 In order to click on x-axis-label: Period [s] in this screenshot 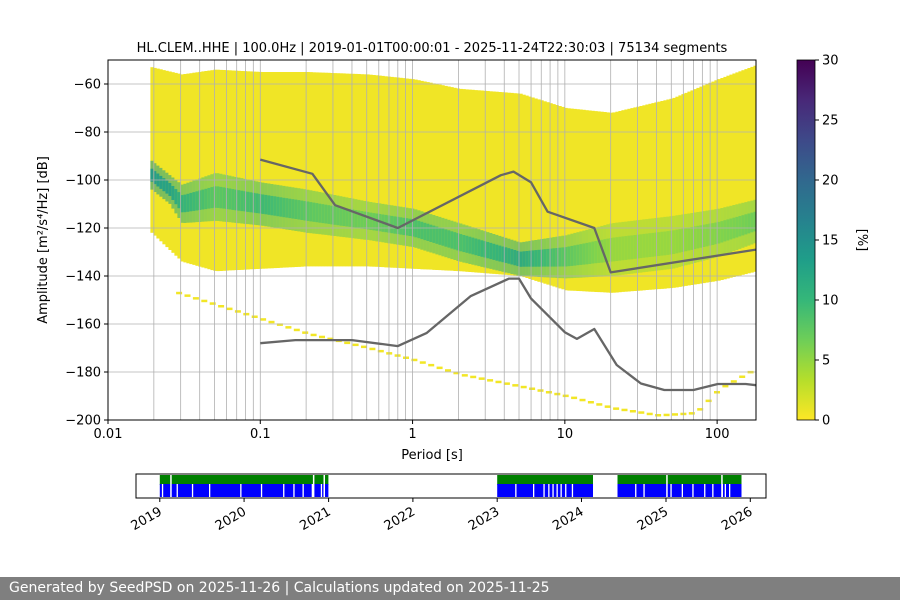, I will do `click(432, 455)`.